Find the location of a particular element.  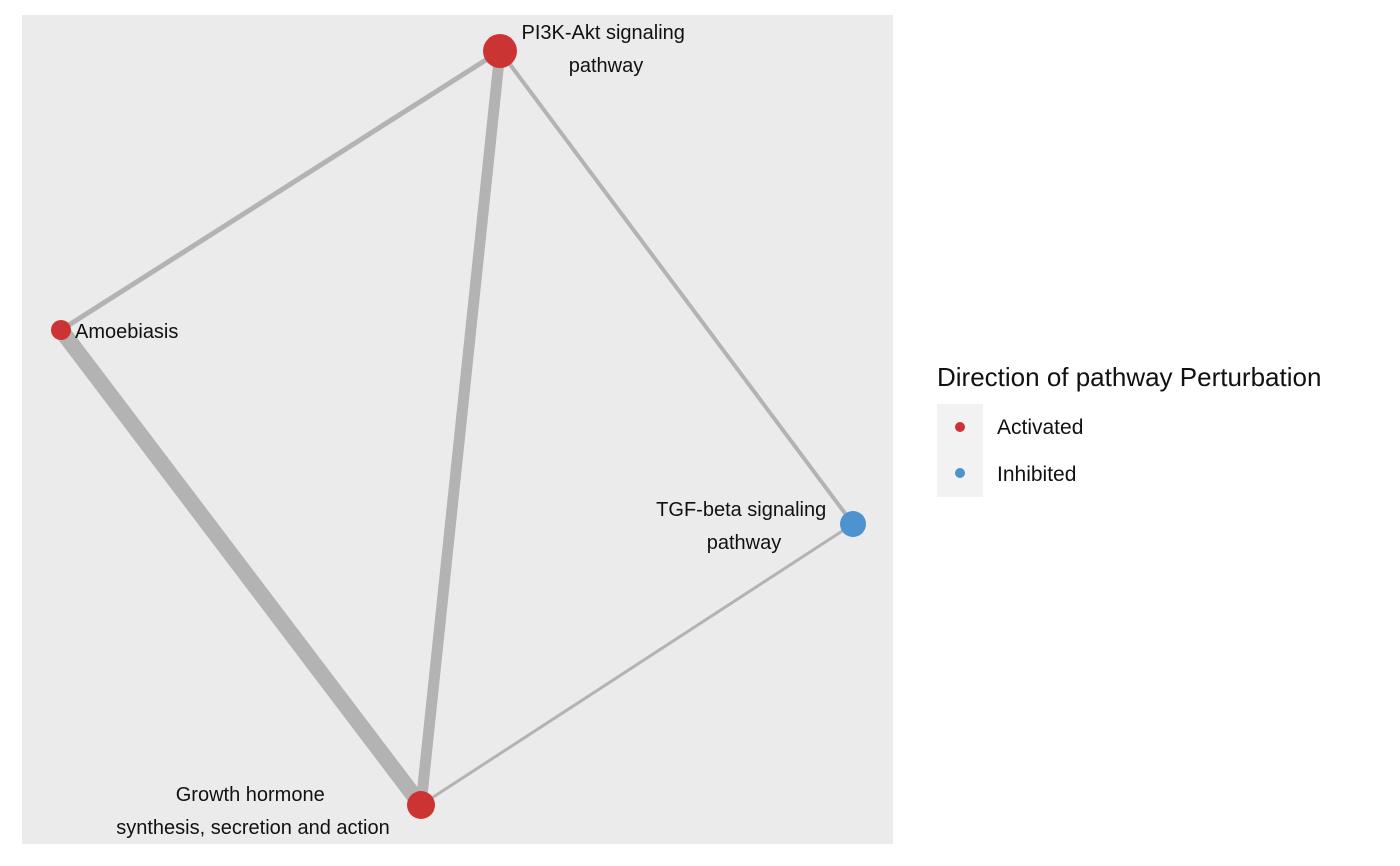

node-label-pi3k-line-2: pathway is located at coordinates (606, 66).